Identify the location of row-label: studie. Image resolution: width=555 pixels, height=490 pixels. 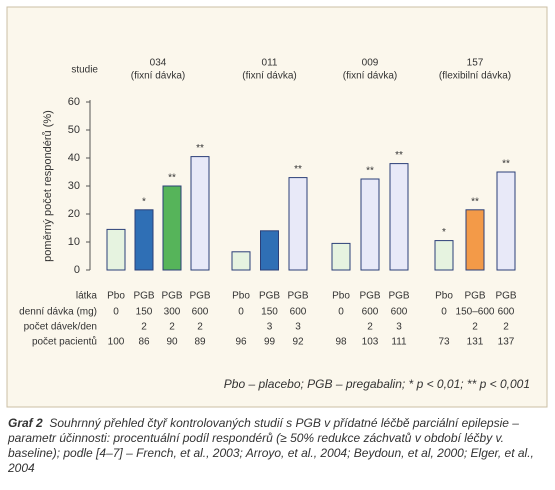
(84, 70).